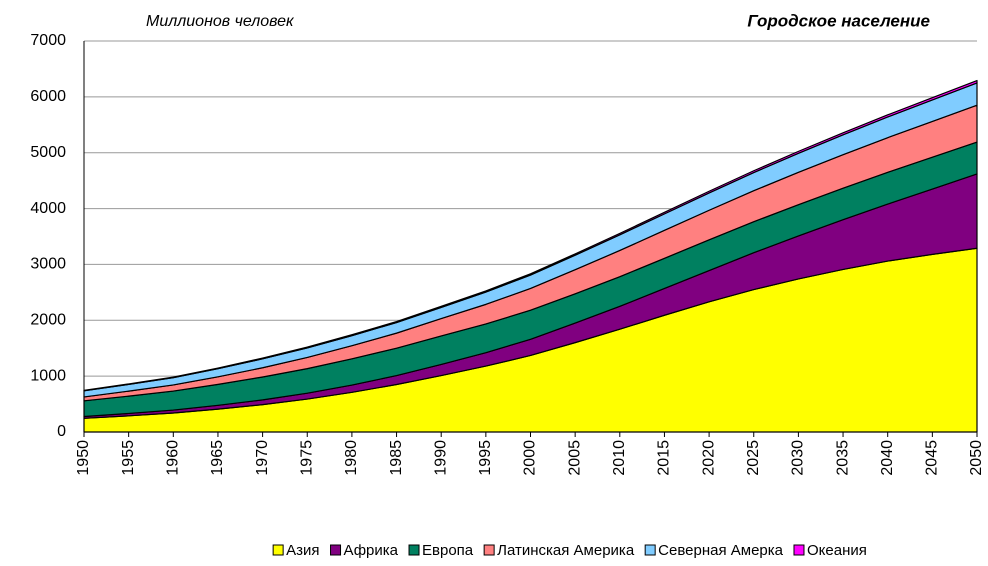  Describe the element at coordinates (48, 96) in the screenshot. I see `y-tick-label: 6000` at that location.